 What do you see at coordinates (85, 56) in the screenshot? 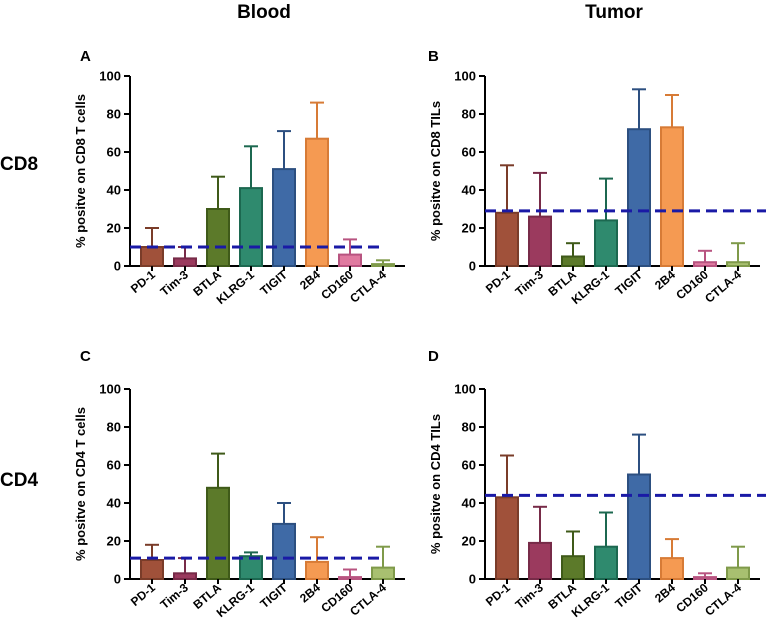
I see `panel-letter: A` at bounding box center [85, 56].